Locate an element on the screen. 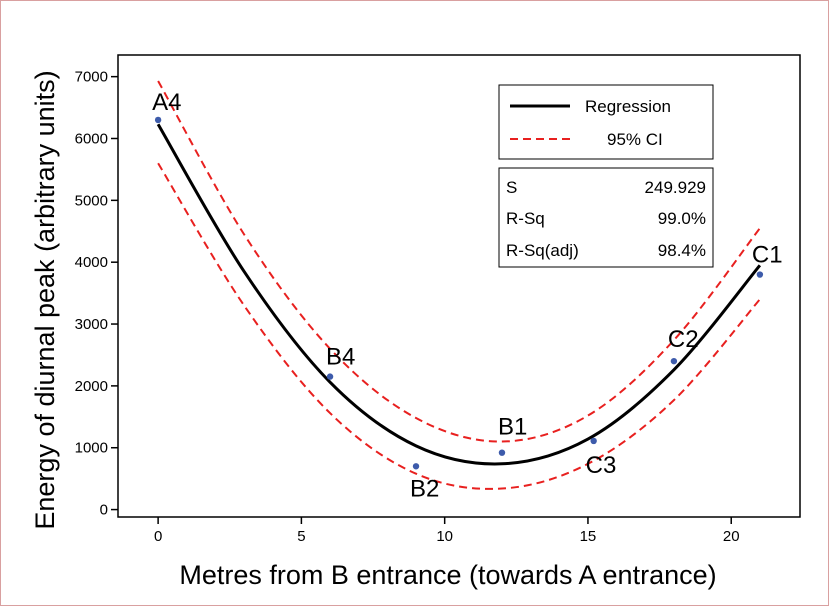  stats-box is located at coordinates (606, 217).